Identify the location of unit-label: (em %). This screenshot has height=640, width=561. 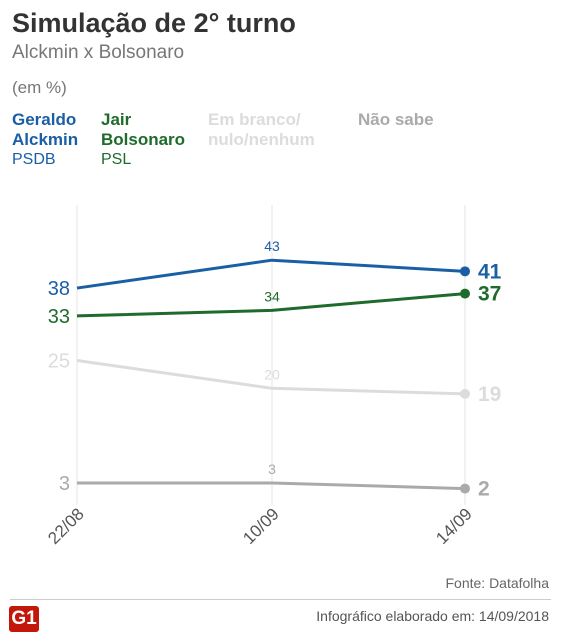
(39, 87).